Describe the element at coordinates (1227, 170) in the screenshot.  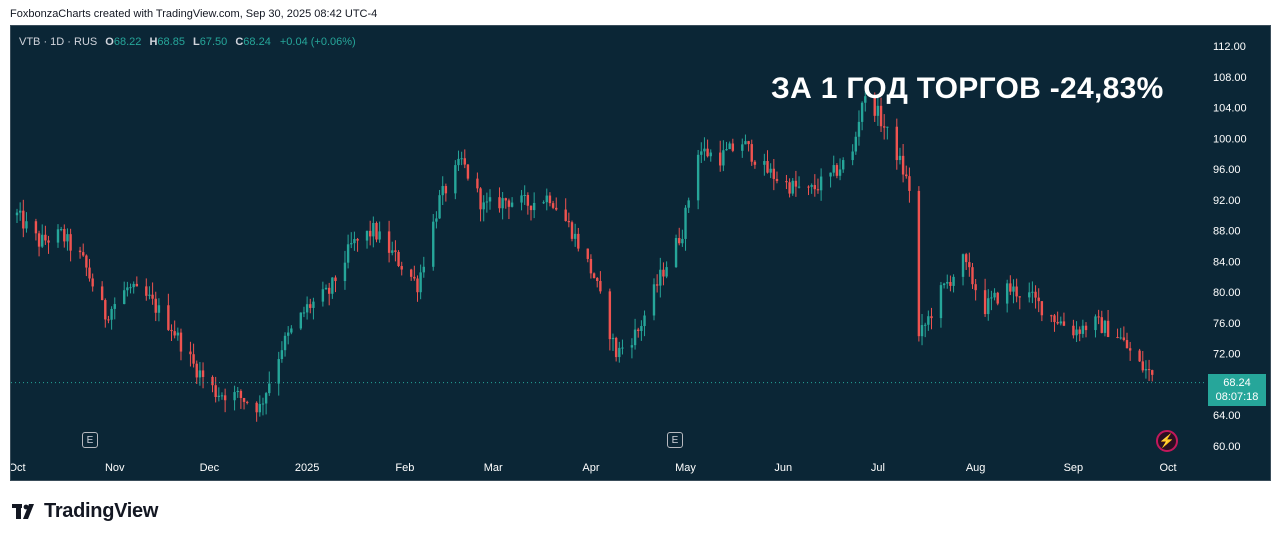
I see `price-tick-label: 96.00` at that location.